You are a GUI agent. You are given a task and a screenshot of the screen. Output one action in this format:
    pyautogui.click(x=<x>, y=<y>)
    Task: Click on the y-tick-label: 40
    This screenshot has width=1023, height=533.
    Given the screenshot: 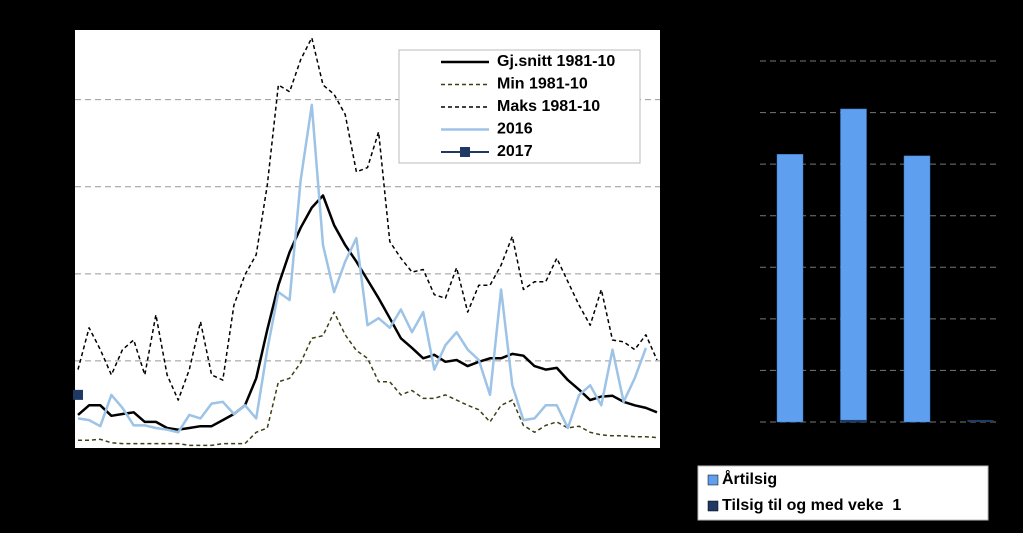 What is the action you would take?
    pyautogui.click(x=58, y=99)
    